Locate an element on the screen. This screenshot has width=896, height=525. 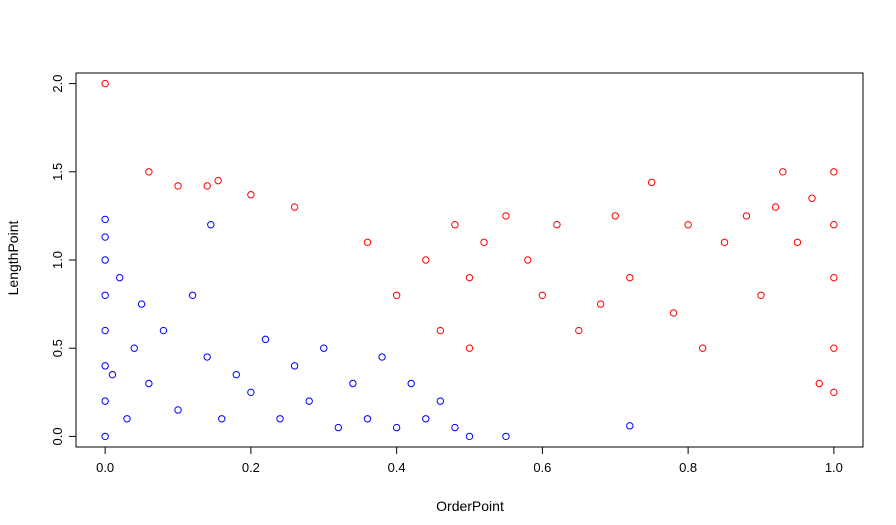
x-tick-label: 0.6 is located at coordinates (542, 467).